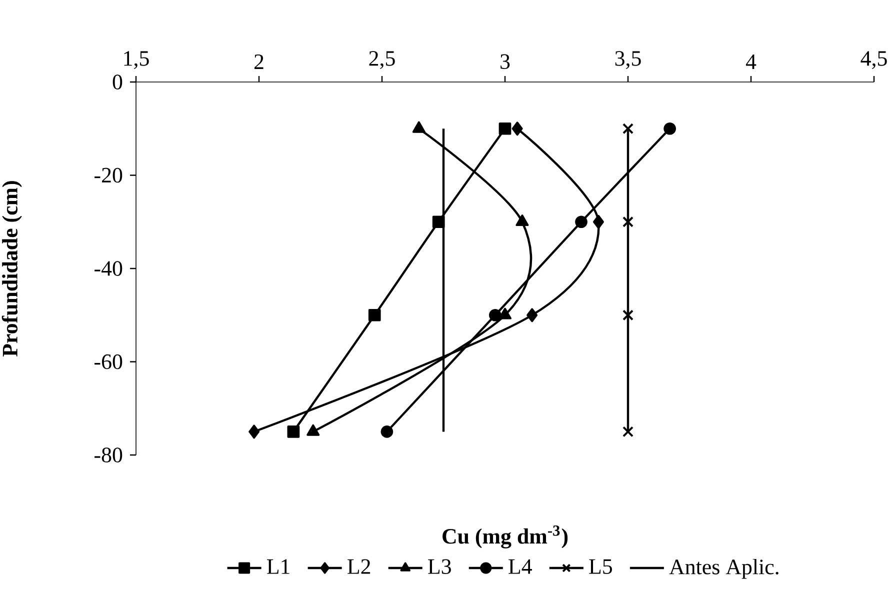 This screenshot has width=894, height=603. What do you see at coordinates (108, 362) in the screenshot?
I see `y-tick-label: -60` at bounding box center [108, 362].